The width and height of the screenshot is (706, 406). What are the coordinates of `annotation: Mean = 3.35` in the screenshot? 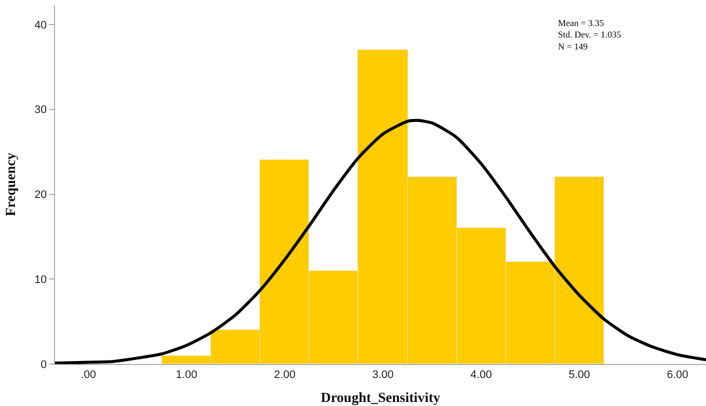 It's located at (581, 23).